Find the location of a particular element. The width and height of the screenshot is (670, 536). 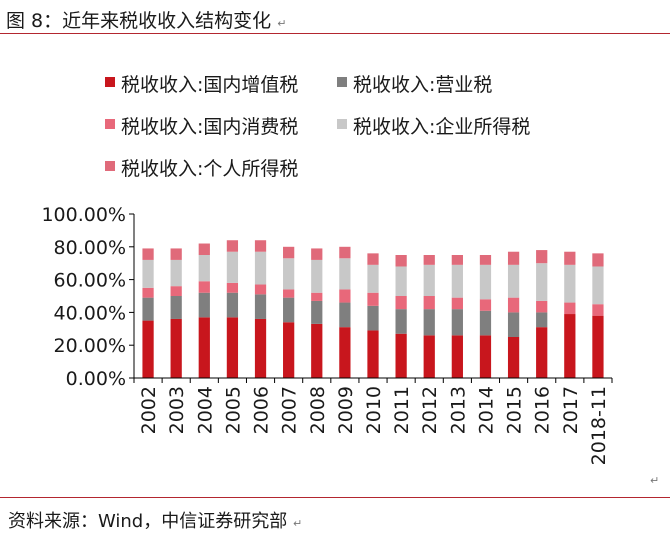

x-tick-label: 2012 is located at coordinates (430, 410).